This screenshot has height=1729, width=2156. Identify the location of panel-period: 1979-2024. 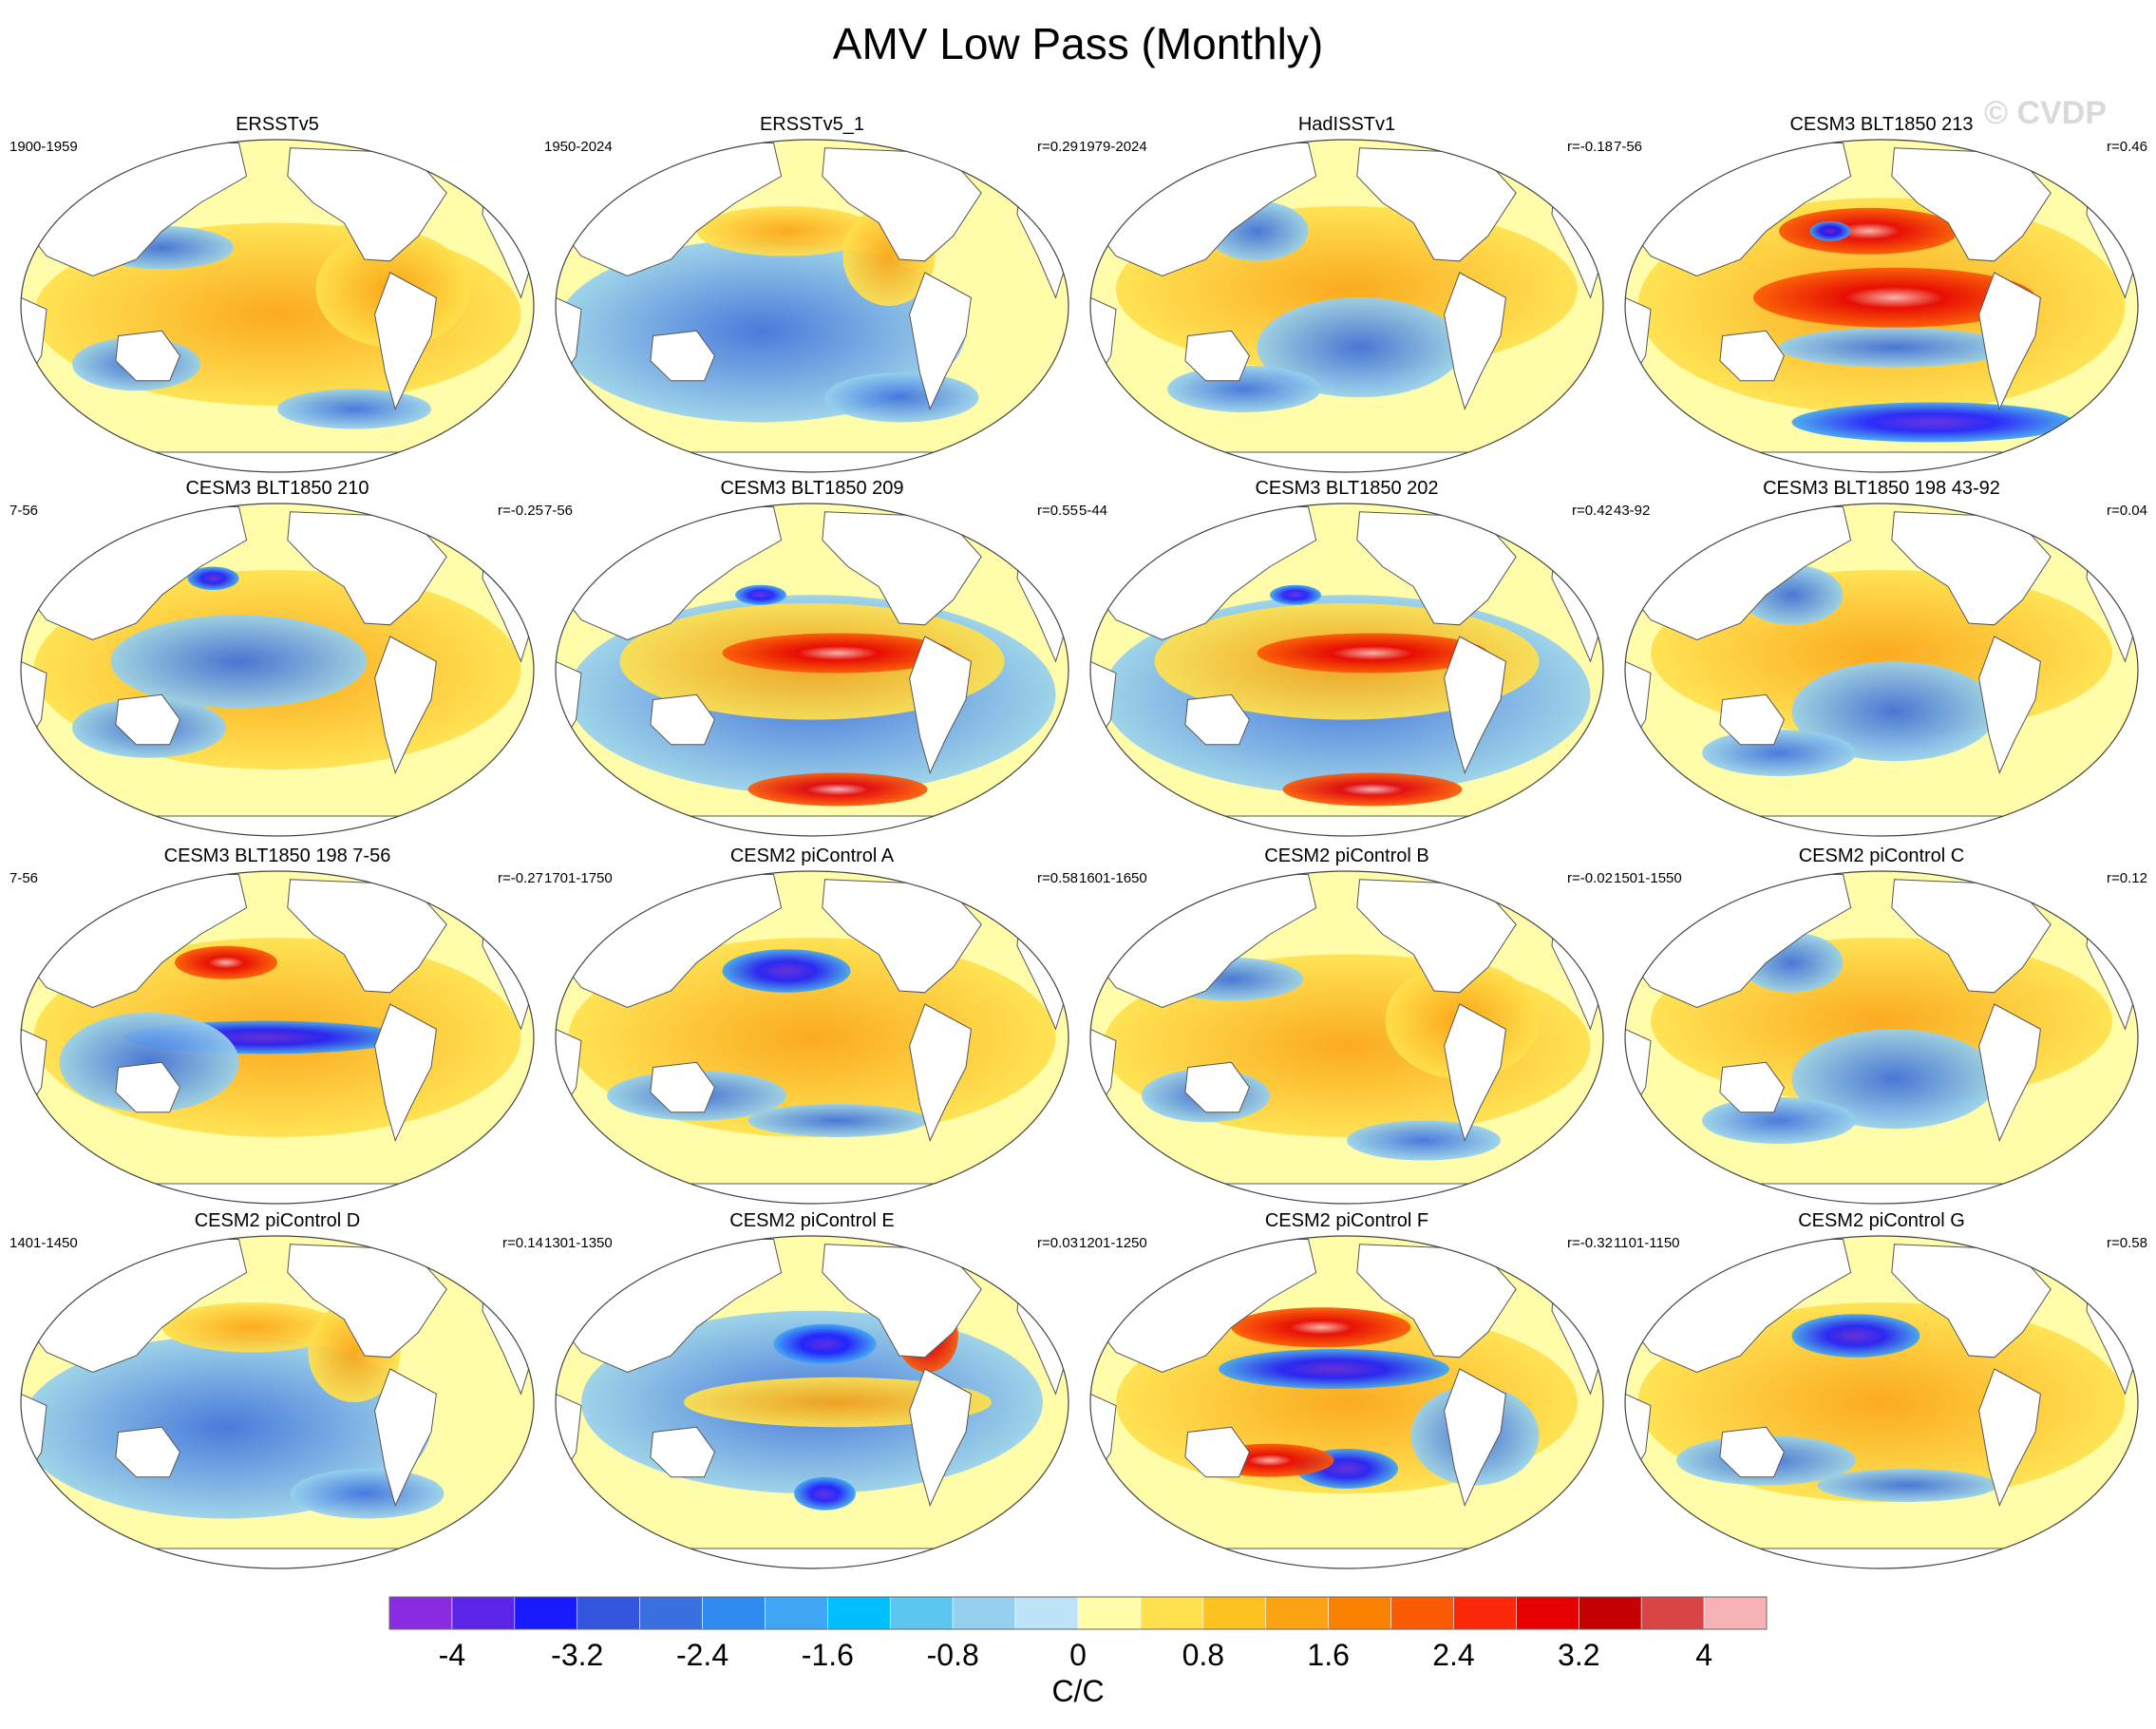
(1113, 147).